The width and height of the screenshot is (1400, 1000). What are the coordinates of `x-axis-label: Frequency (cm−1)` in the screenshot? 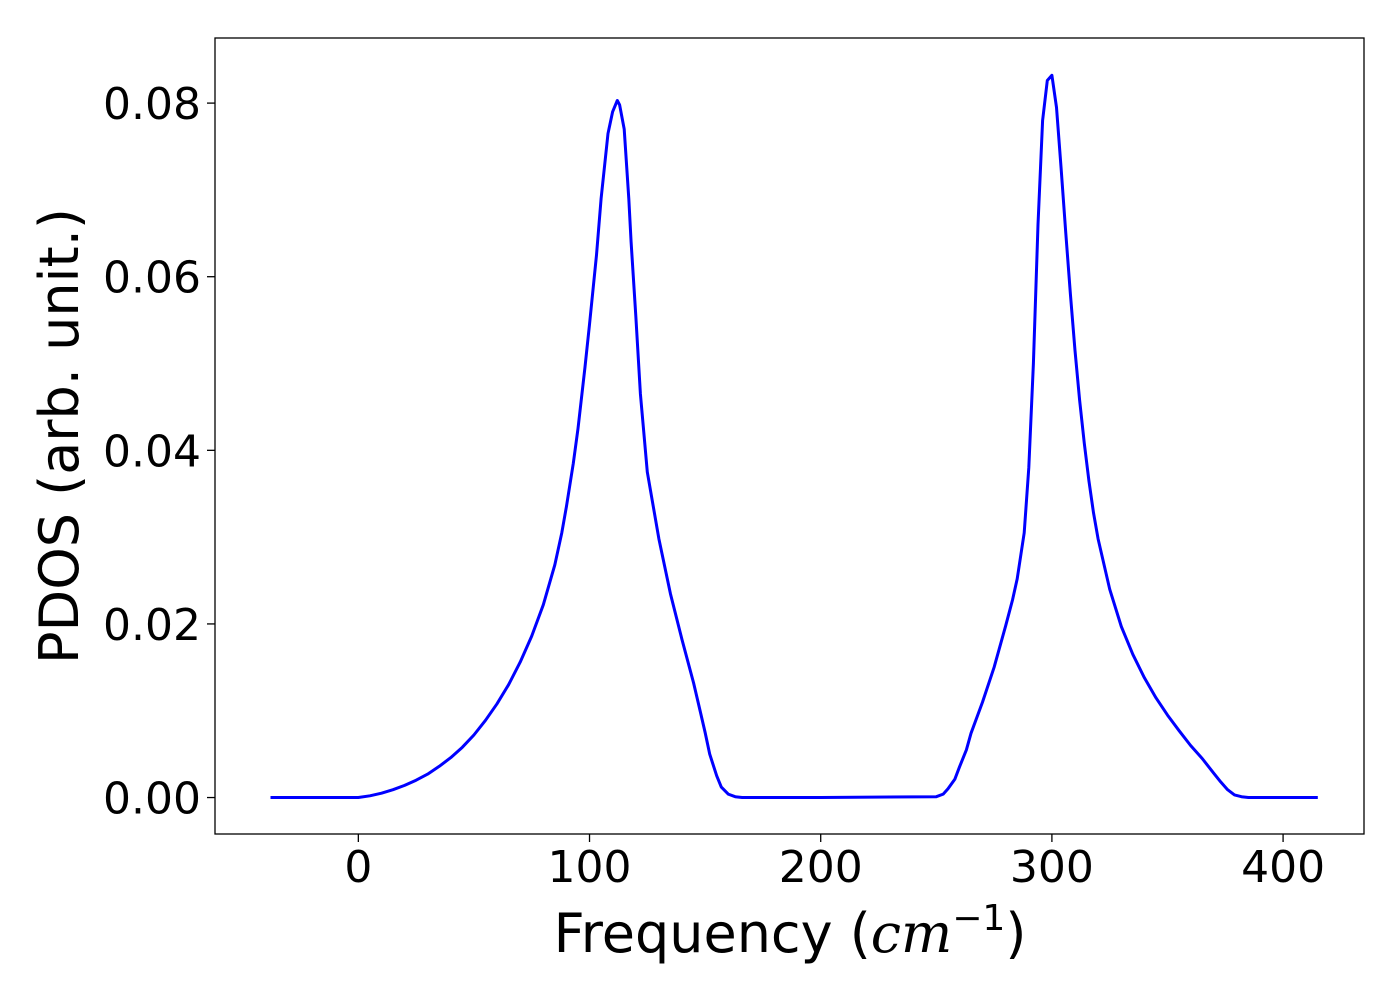 It's located at (790, 931).